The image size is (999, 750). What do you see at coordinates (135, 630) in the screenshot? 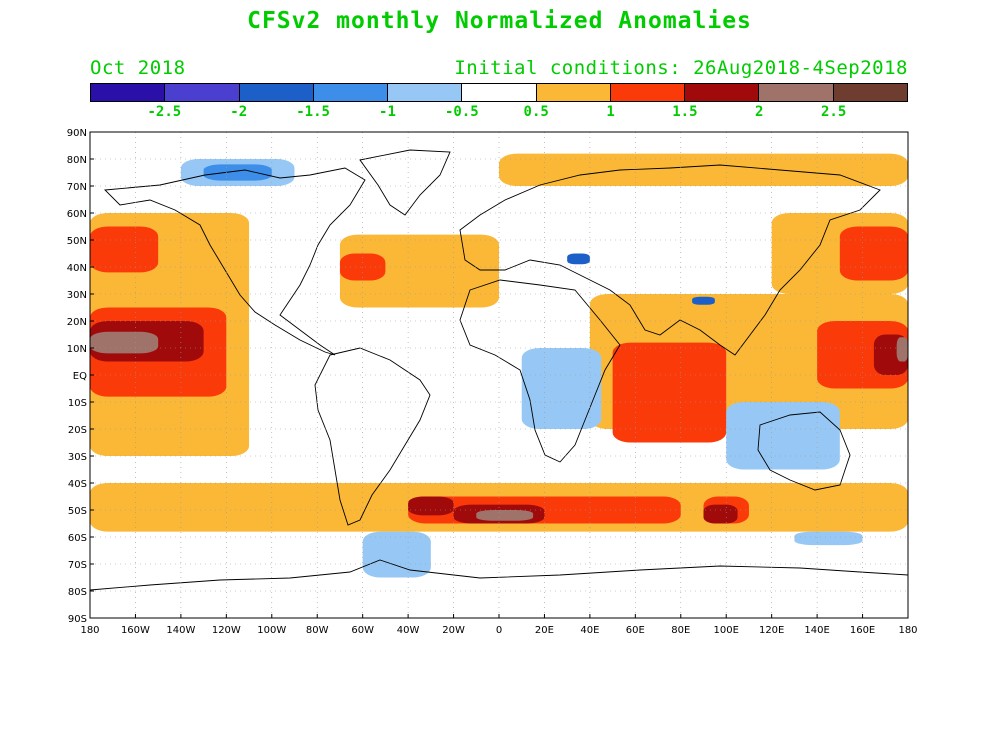
I see `lon-label: 160W` at bounding box center [135, 630].